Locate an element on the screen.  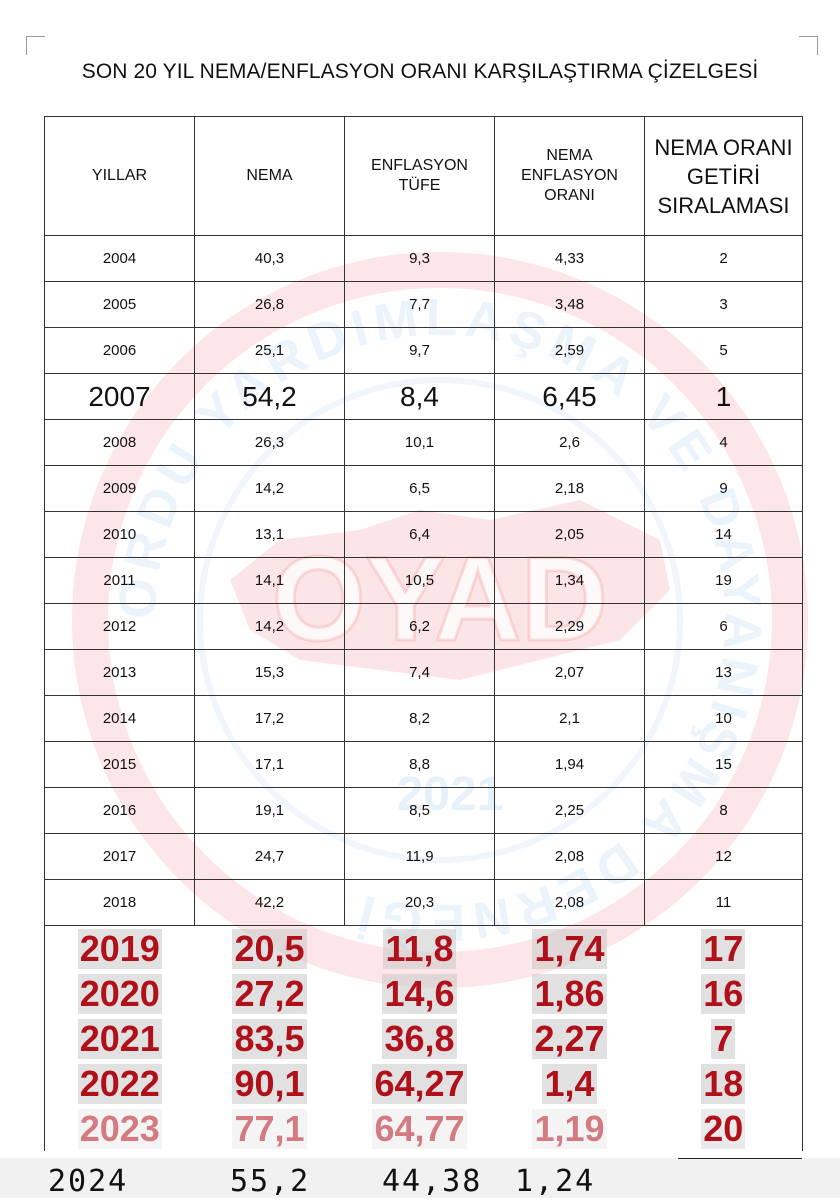
cell-value: 2,27 is located at coordinates (569, 1038).